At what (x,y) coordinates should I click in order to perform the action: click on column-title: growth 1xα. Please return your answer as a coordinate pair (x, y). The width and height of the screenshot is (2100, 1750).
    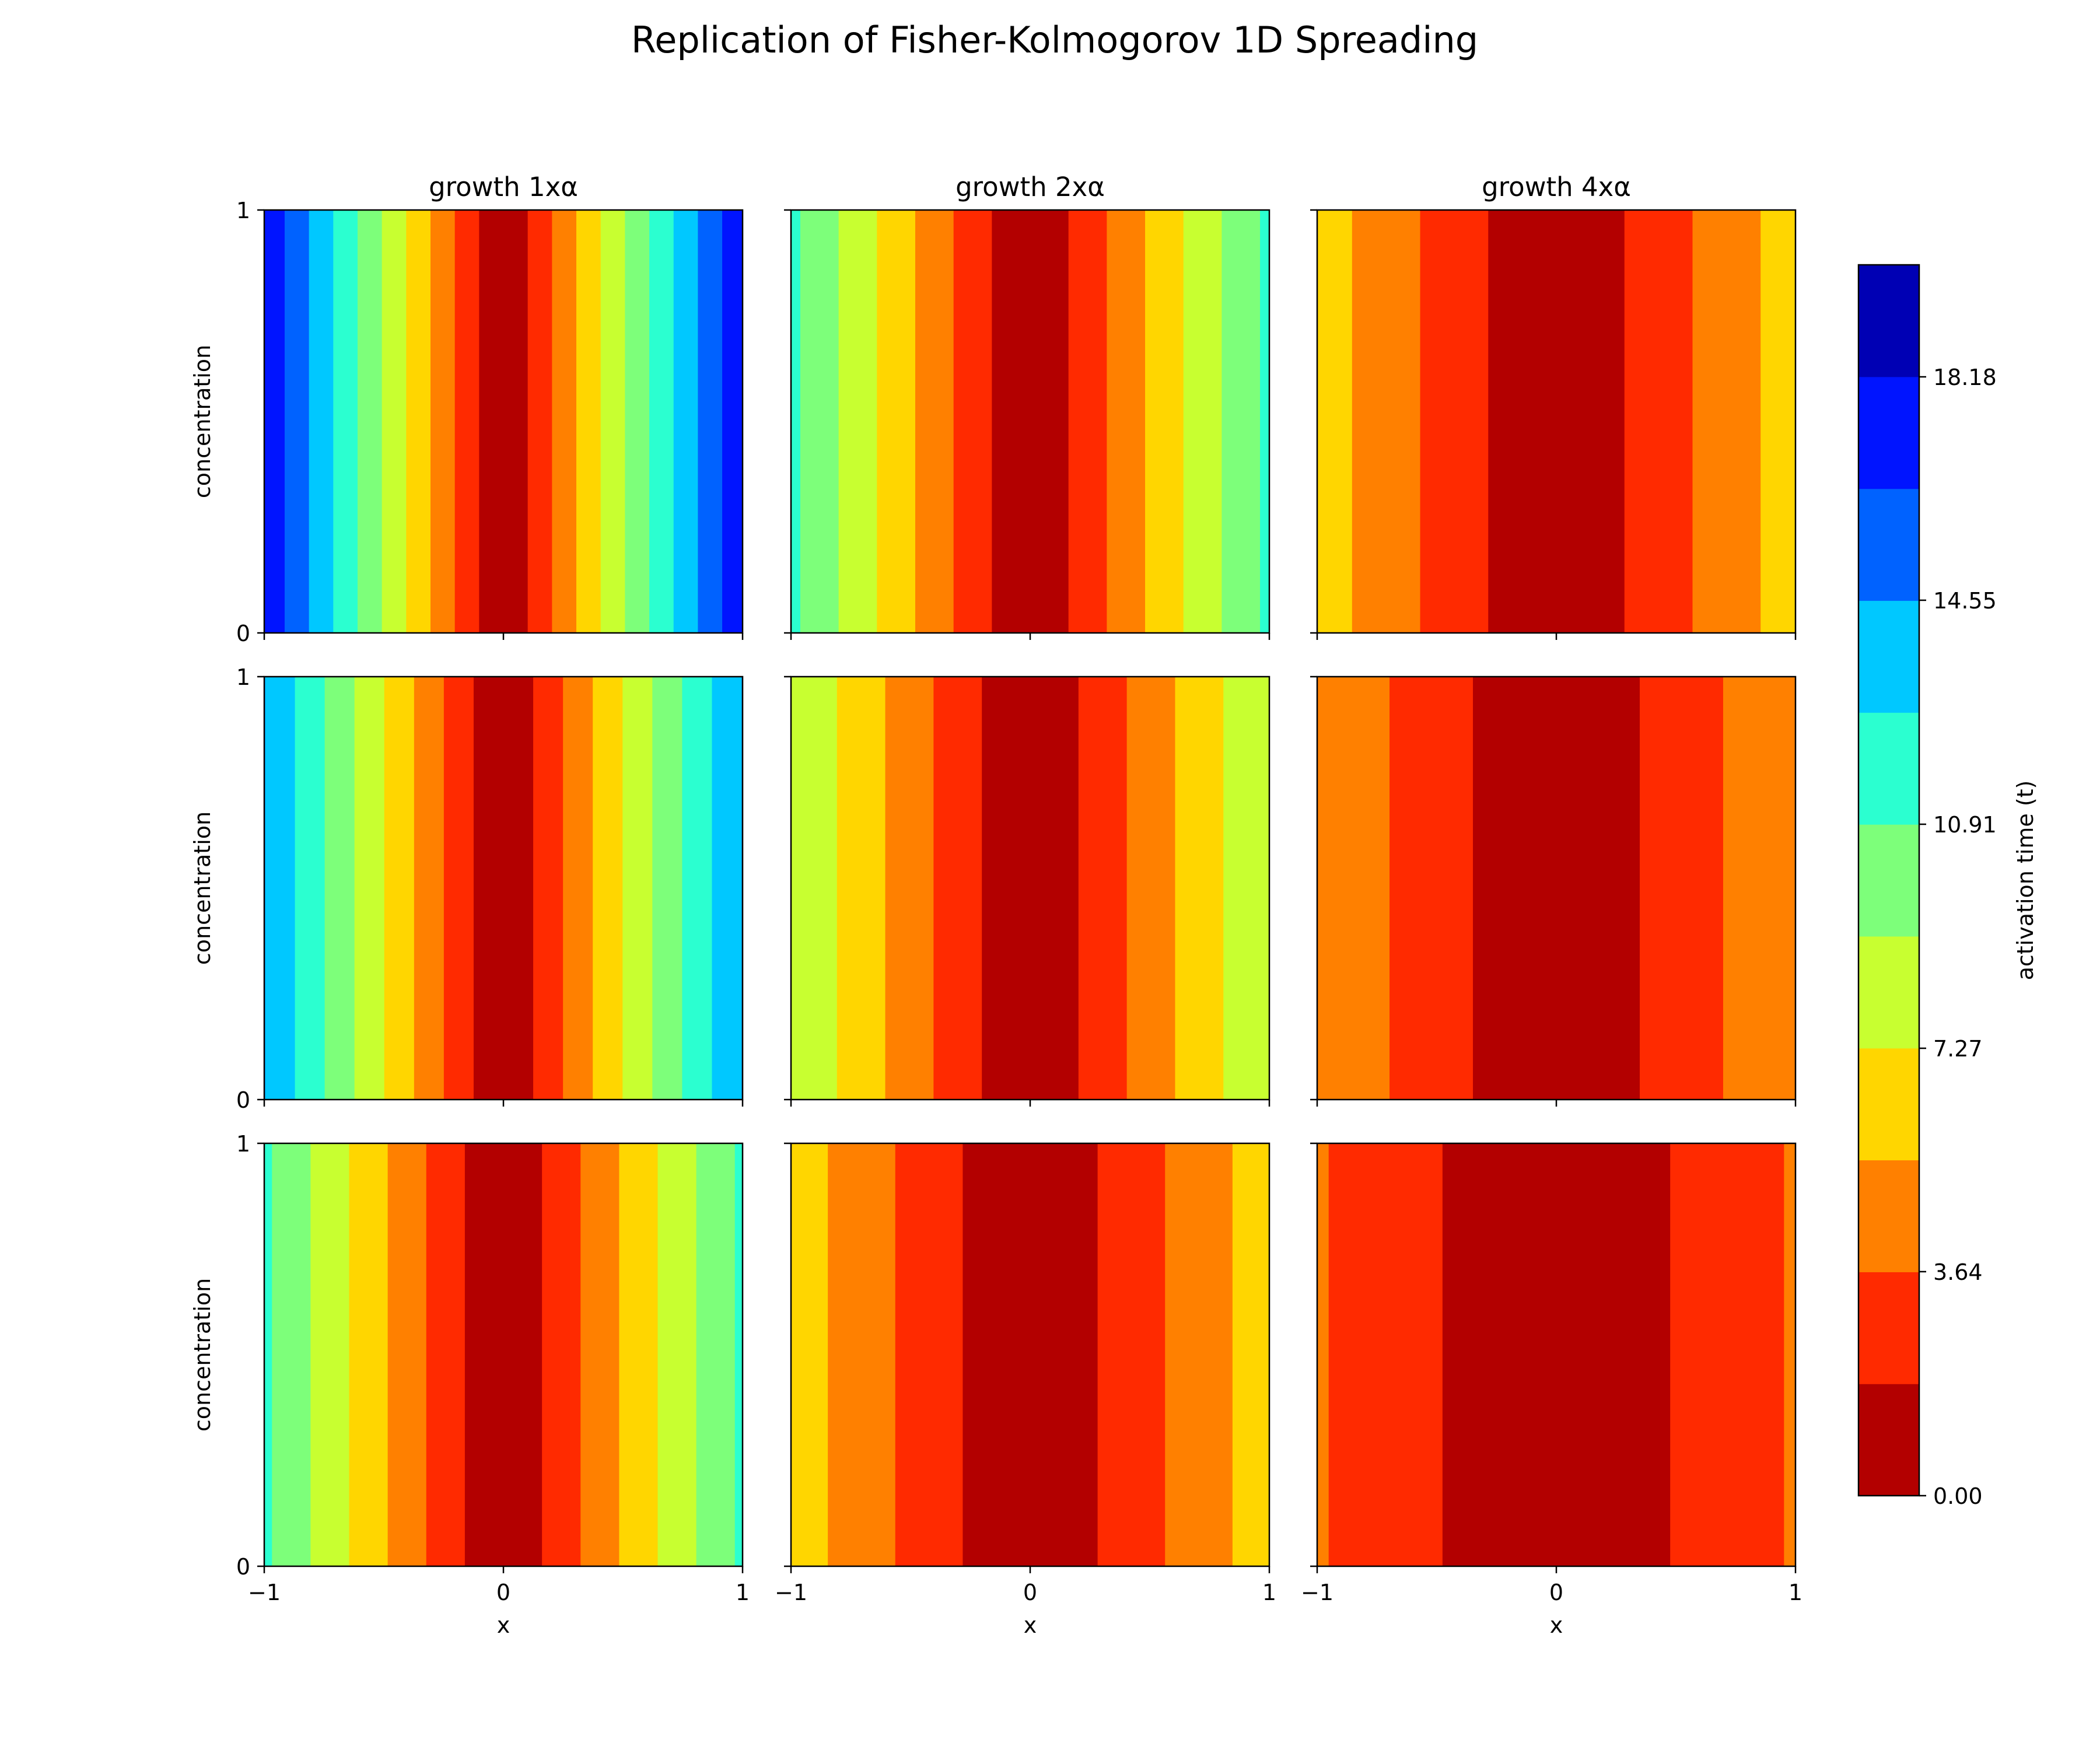
    Looking at the image, I should click on (503, 187).